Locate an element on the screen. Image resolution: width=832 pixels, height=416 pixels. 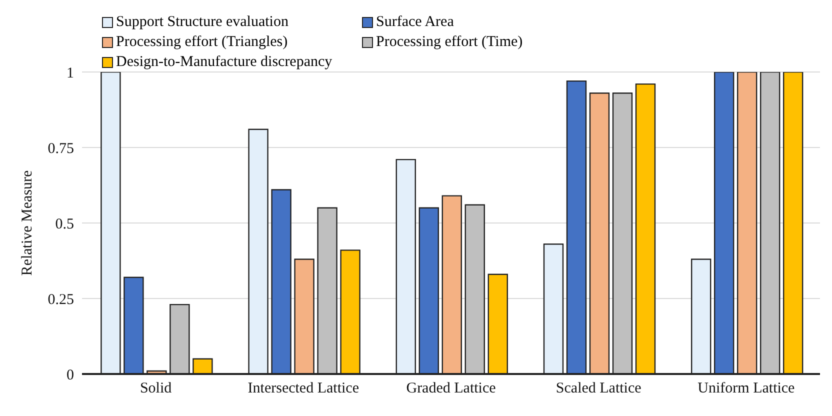
legend-label: Design-to-Manufacture discrepancy is located at coordinates (224, 62).